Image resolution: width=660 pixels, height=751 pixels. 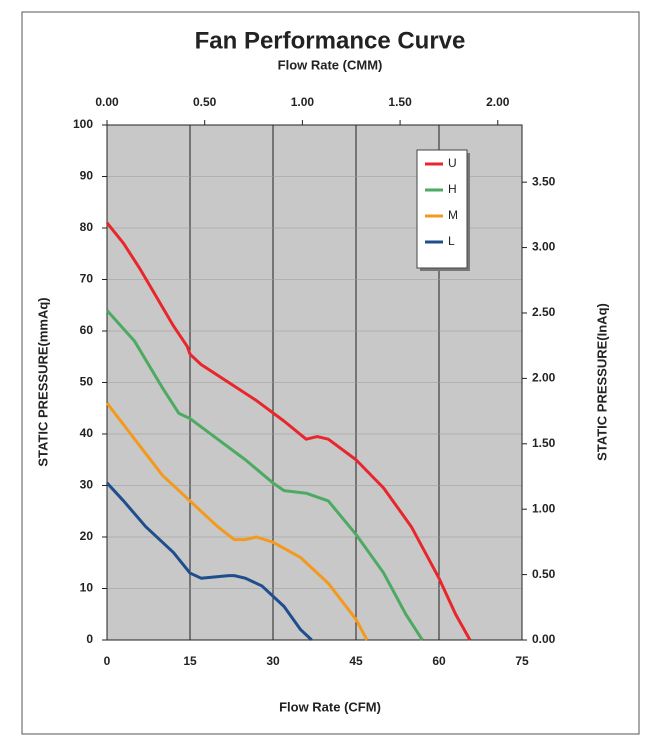 I want to click on x2-tick-label: 1.50, so click(x=400, y=102).